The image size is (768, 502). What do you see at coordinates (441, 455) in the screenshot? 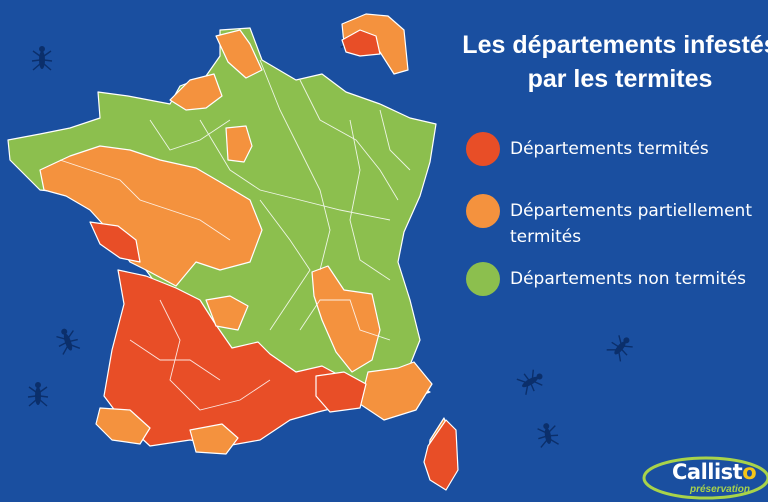
I see `region-corsica-infested` at bounding box center [441, 455].